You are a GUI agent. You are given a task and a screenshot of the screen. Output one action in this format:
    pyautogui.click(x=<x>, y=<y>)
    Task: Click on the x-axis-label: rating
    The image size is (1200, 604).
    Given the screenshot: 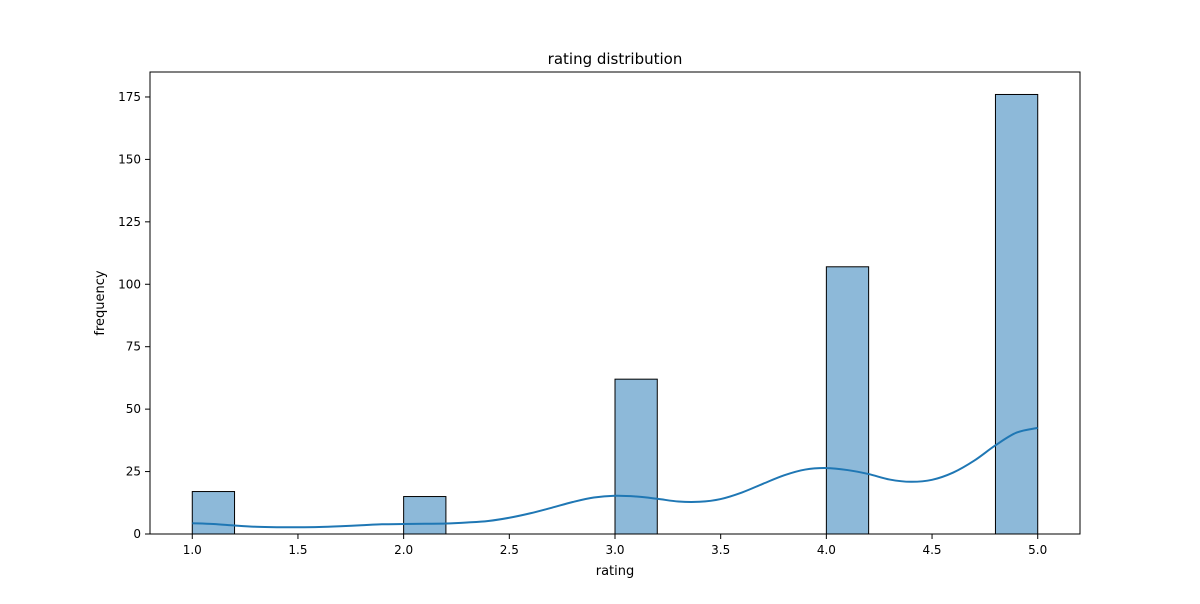 What is the action you would take?
    pyautogui.click(x=615, y=571)
    